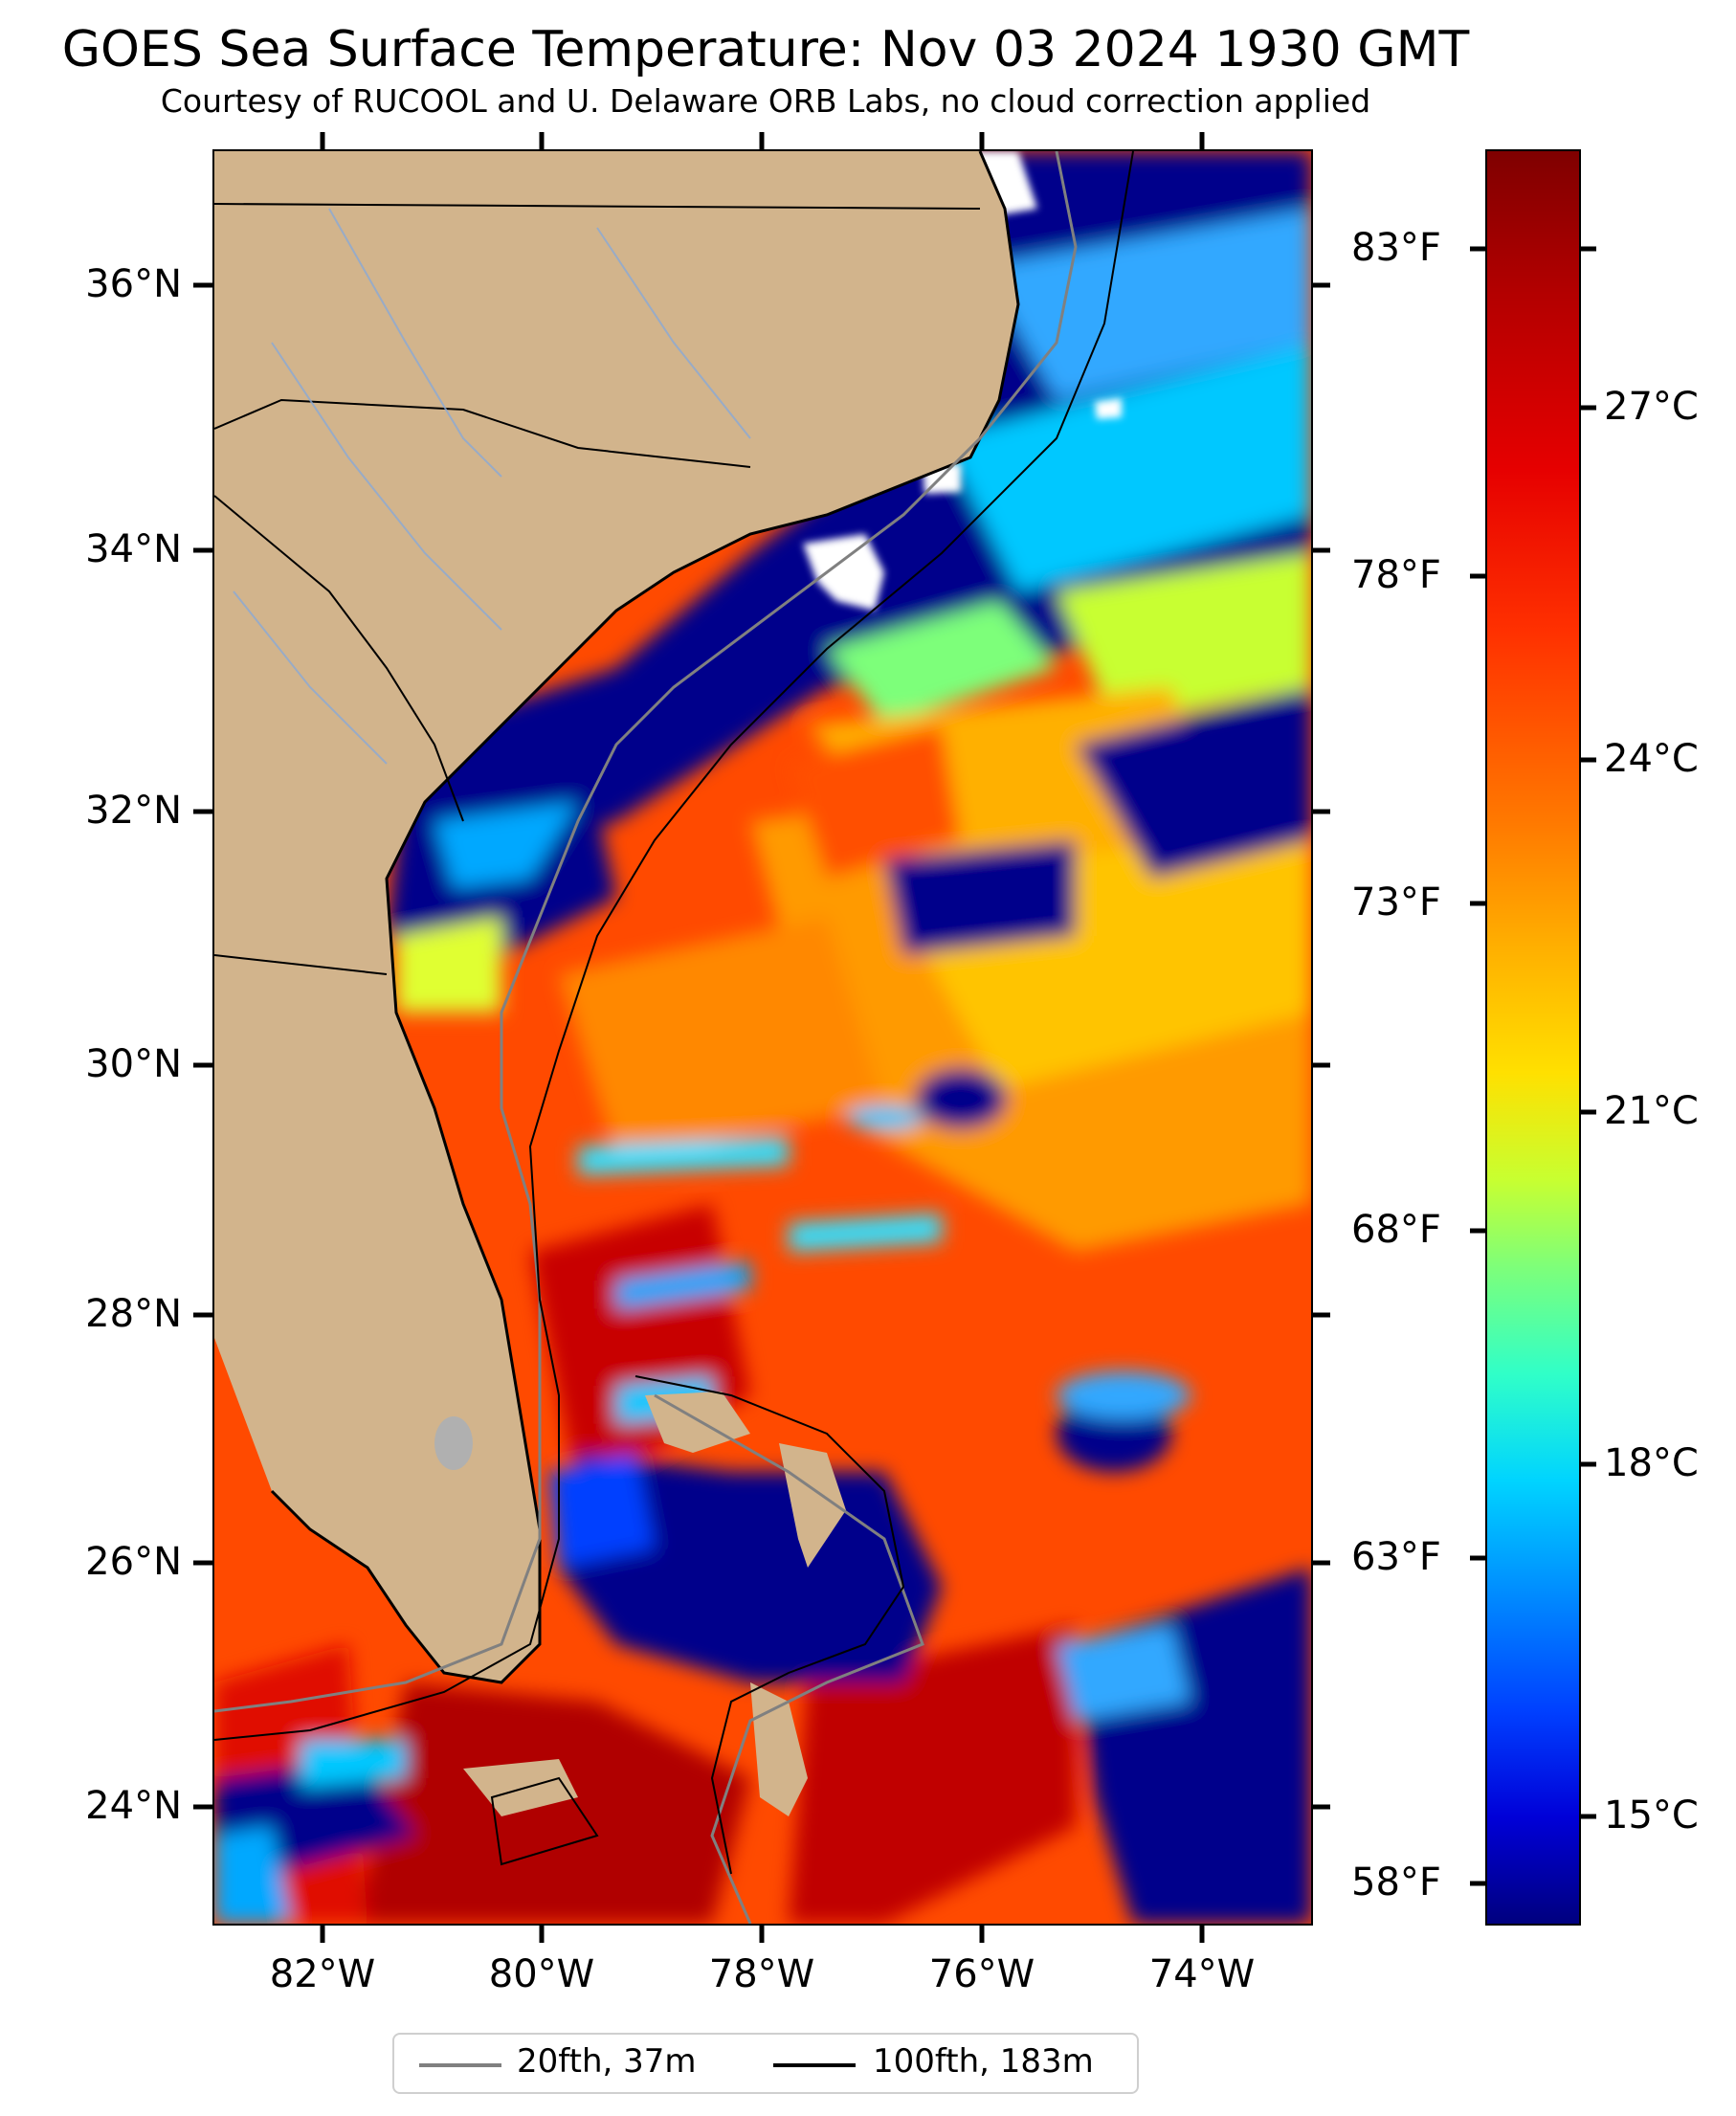  Describe the element at coordinates (133, 1806) in the screenshot. I see `lat-label-24: 24°N` at that location.